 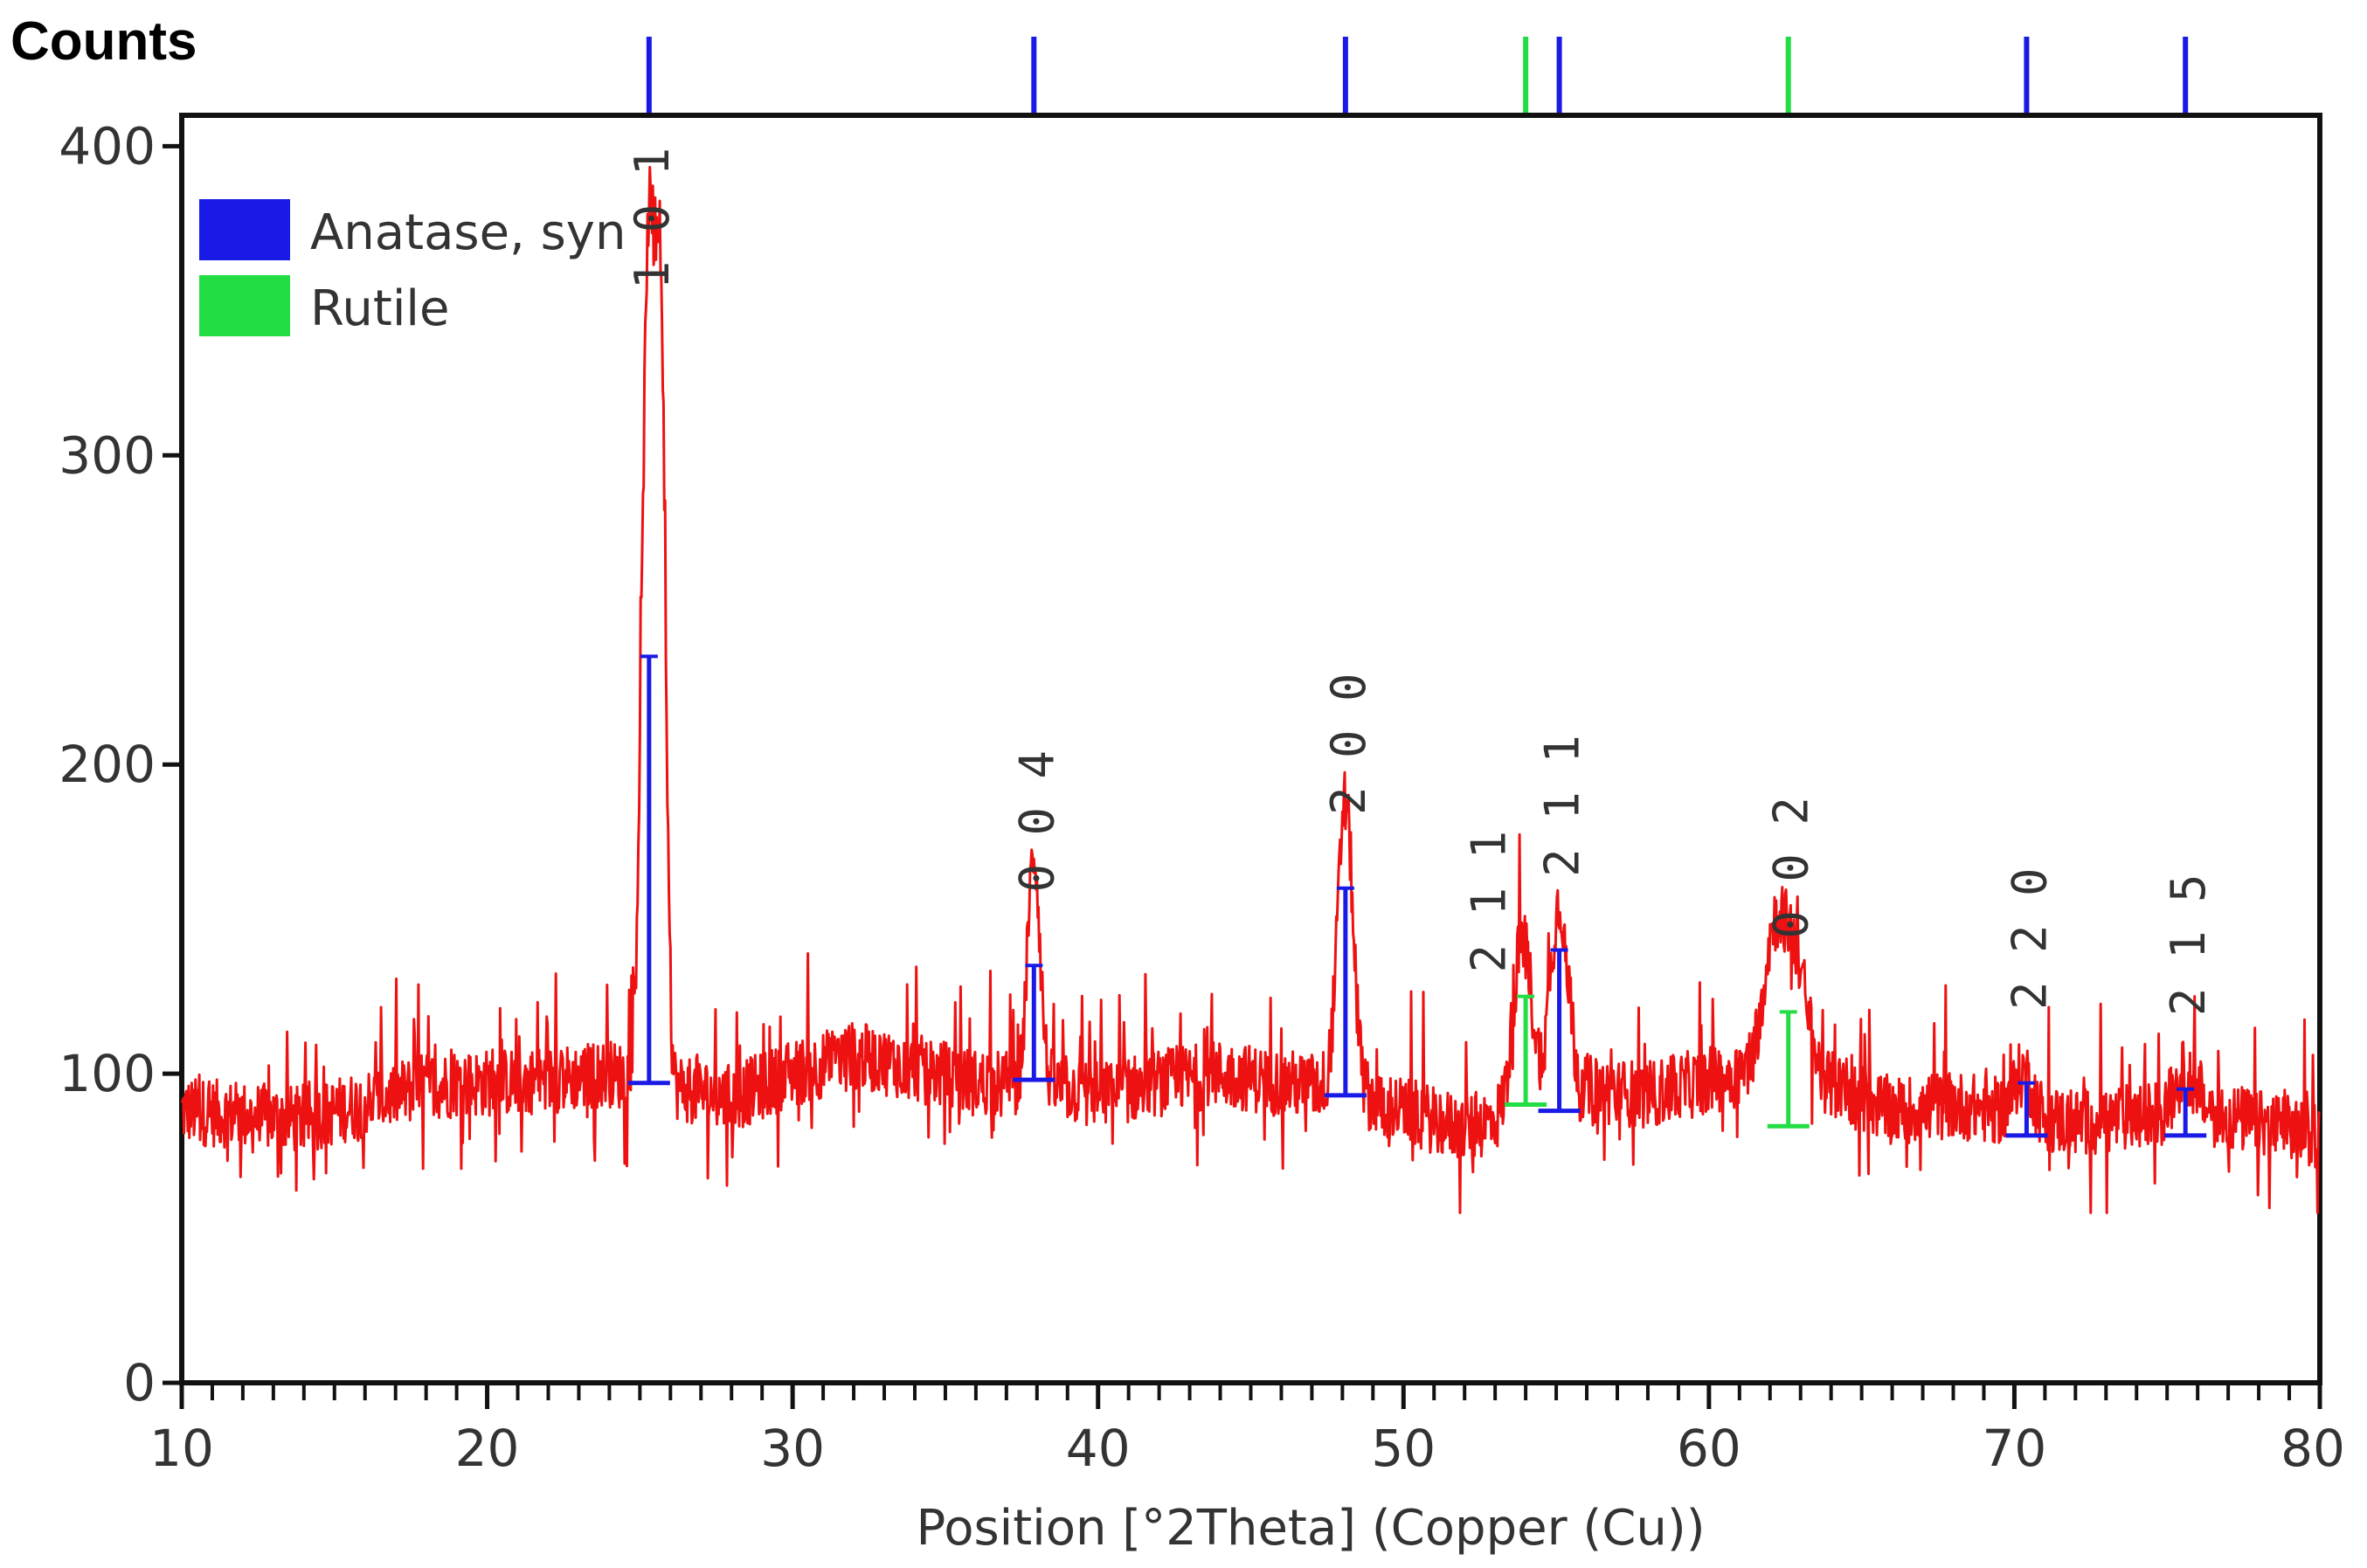 What do you see at coordinates (1310, 1528) in the screenshot?
I see `x-axis-title: Position [°2Theta] (Copper (Cu))` at bounding box center [1310, 1528].